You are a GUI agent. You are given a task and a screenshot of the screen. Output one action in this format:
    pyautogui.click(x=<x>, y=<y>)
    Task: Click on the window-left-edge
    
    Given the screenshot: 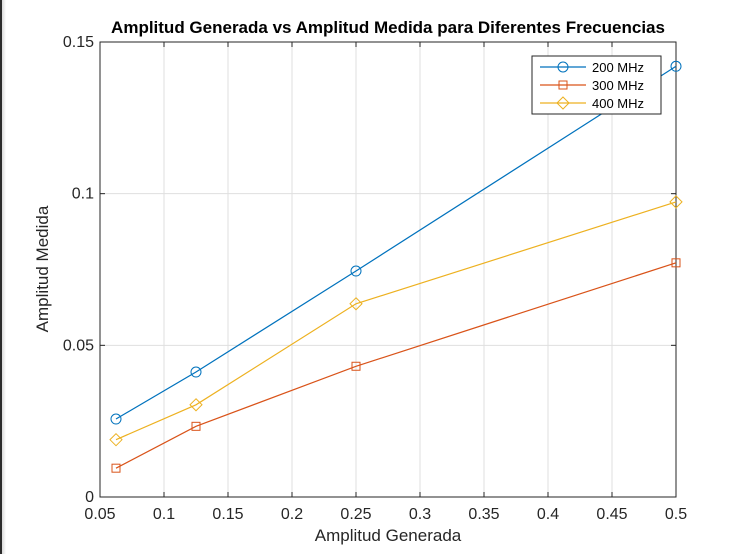 What is the action you would take?
    pyautogui.click(x=3, y=277)
    